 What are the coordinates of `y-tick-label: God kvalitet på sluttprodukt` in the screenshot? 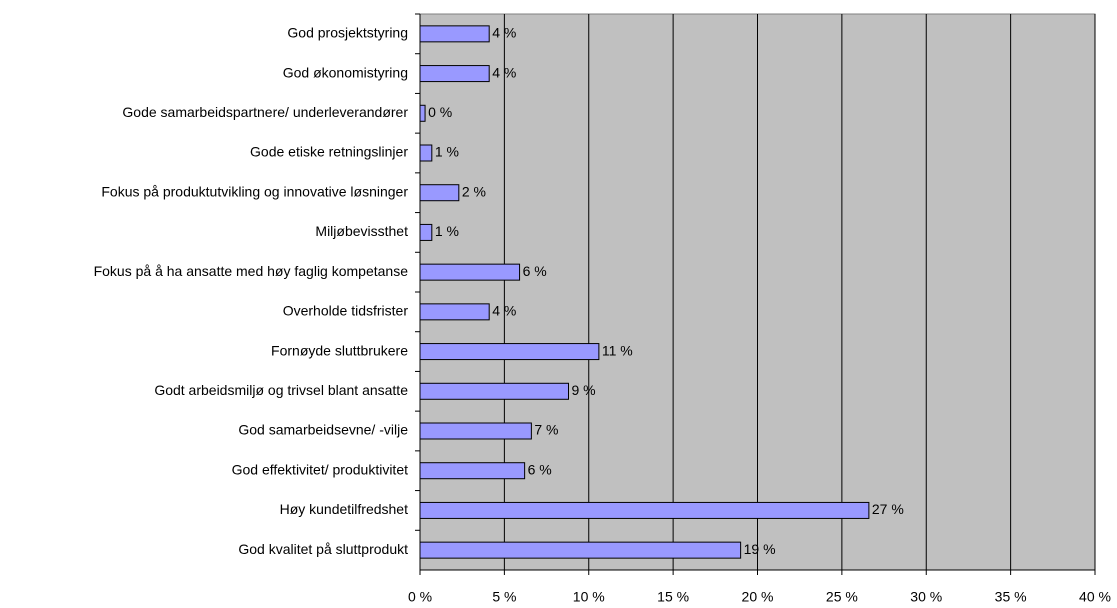 It's located at (323, 549).